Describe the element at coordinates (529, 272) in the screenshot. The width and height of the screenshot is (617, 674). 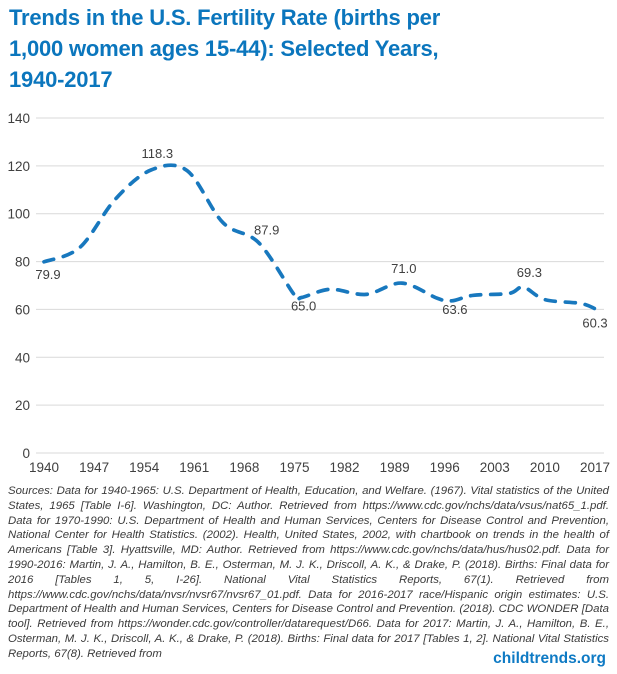
I see `data-point-label: 69.3` at that location.